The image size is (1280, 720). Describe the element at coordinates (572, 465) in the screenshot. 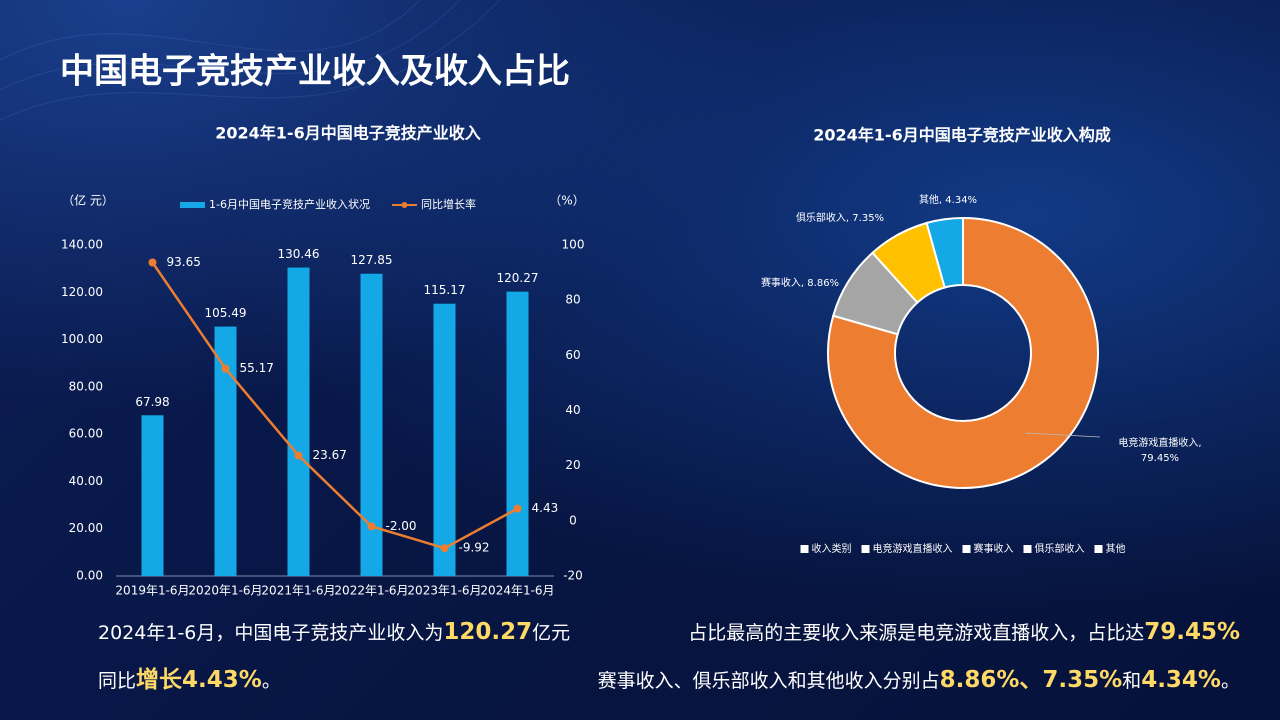

I see `y2-tick-label: 20` at that location.